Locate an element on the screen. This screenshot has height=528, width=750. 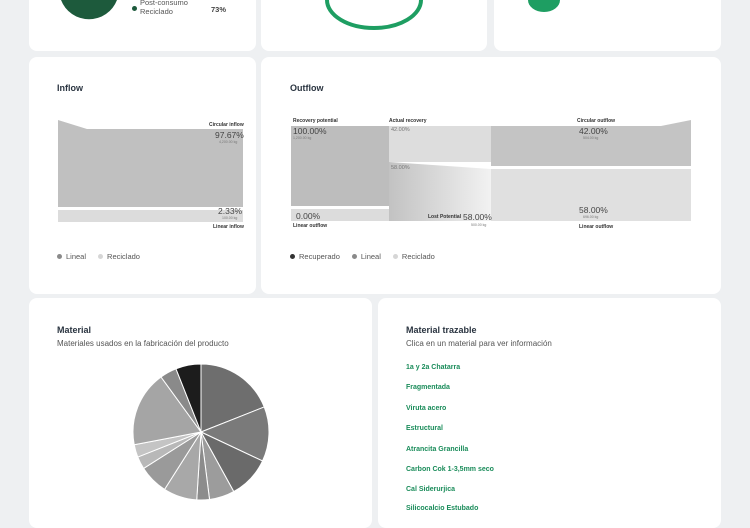
material-title: Material is located at coordinates (74, 330).